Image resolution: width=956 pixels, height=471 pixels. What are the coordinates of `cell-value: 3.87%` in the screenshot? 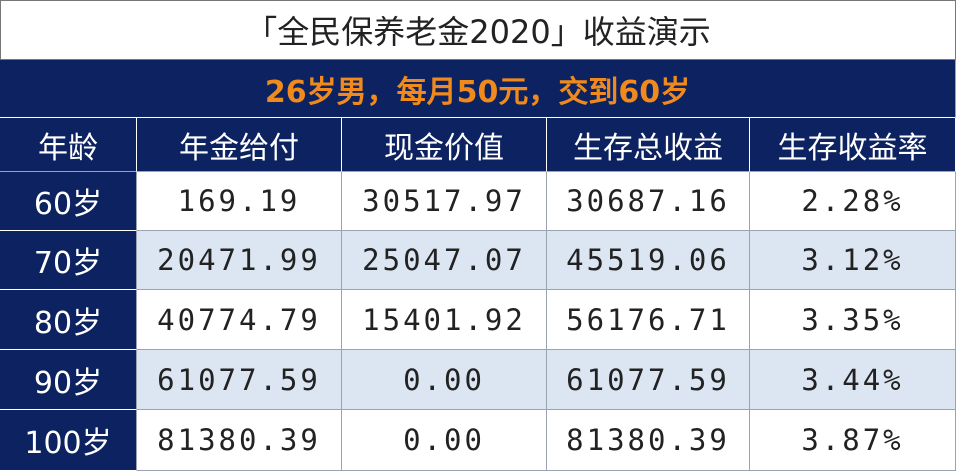 It's located at (853, 440).